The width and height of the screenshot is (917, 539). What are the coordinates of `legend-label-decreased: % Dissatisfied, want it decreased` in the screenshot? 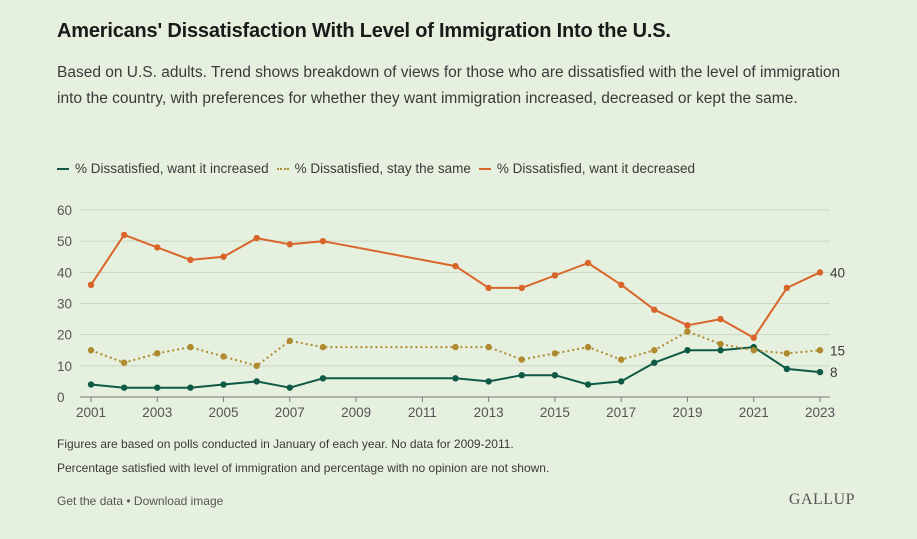 It's located at (596, 168).